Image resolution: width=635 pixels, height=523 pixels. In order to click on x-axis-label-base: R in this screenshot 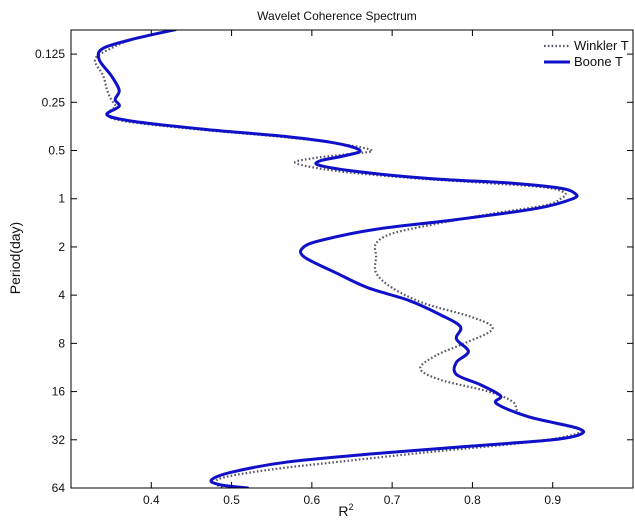, I will do `click(343, 511)`.